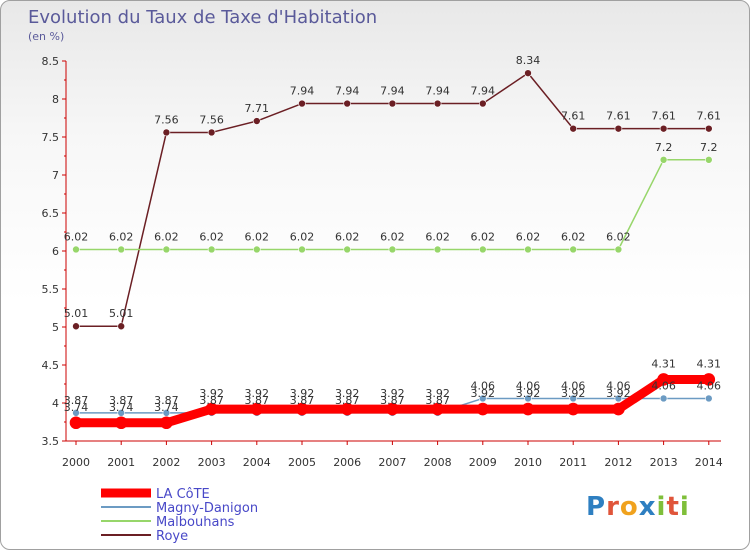  I want to click on x-tick-label: 2014, so click(709, 462).